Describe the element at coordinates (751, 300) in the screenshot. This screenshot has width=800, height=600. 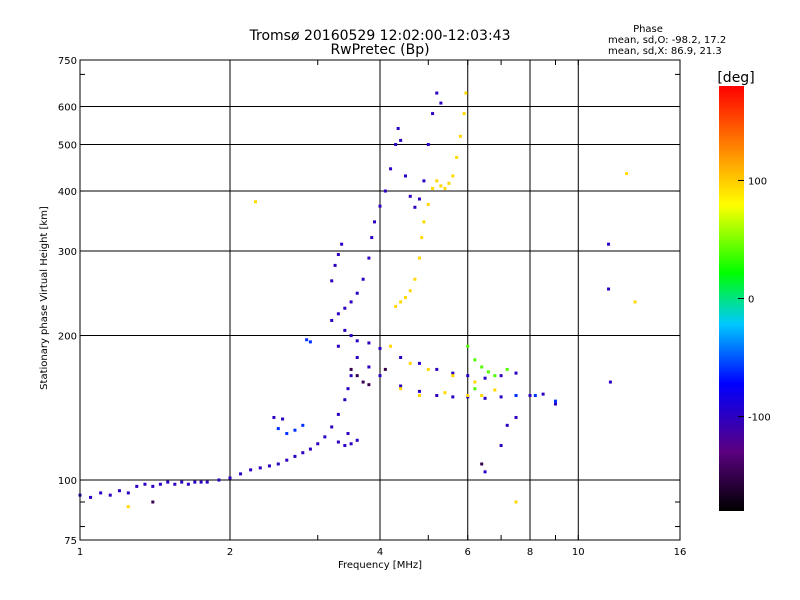
I see `colorbar-tick-label: 0` at that location.